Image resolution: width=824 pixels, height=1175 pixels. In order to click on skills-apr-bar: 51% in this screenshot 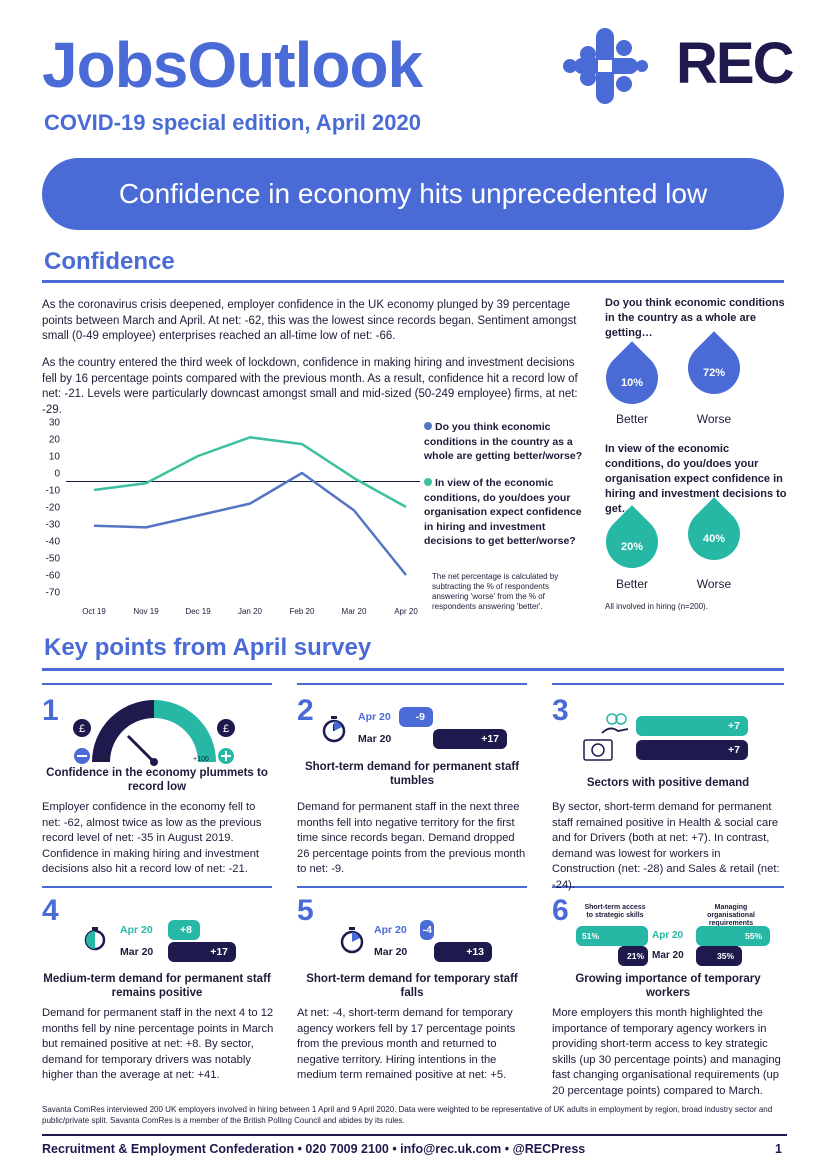, I will do `click(612, 936)`.